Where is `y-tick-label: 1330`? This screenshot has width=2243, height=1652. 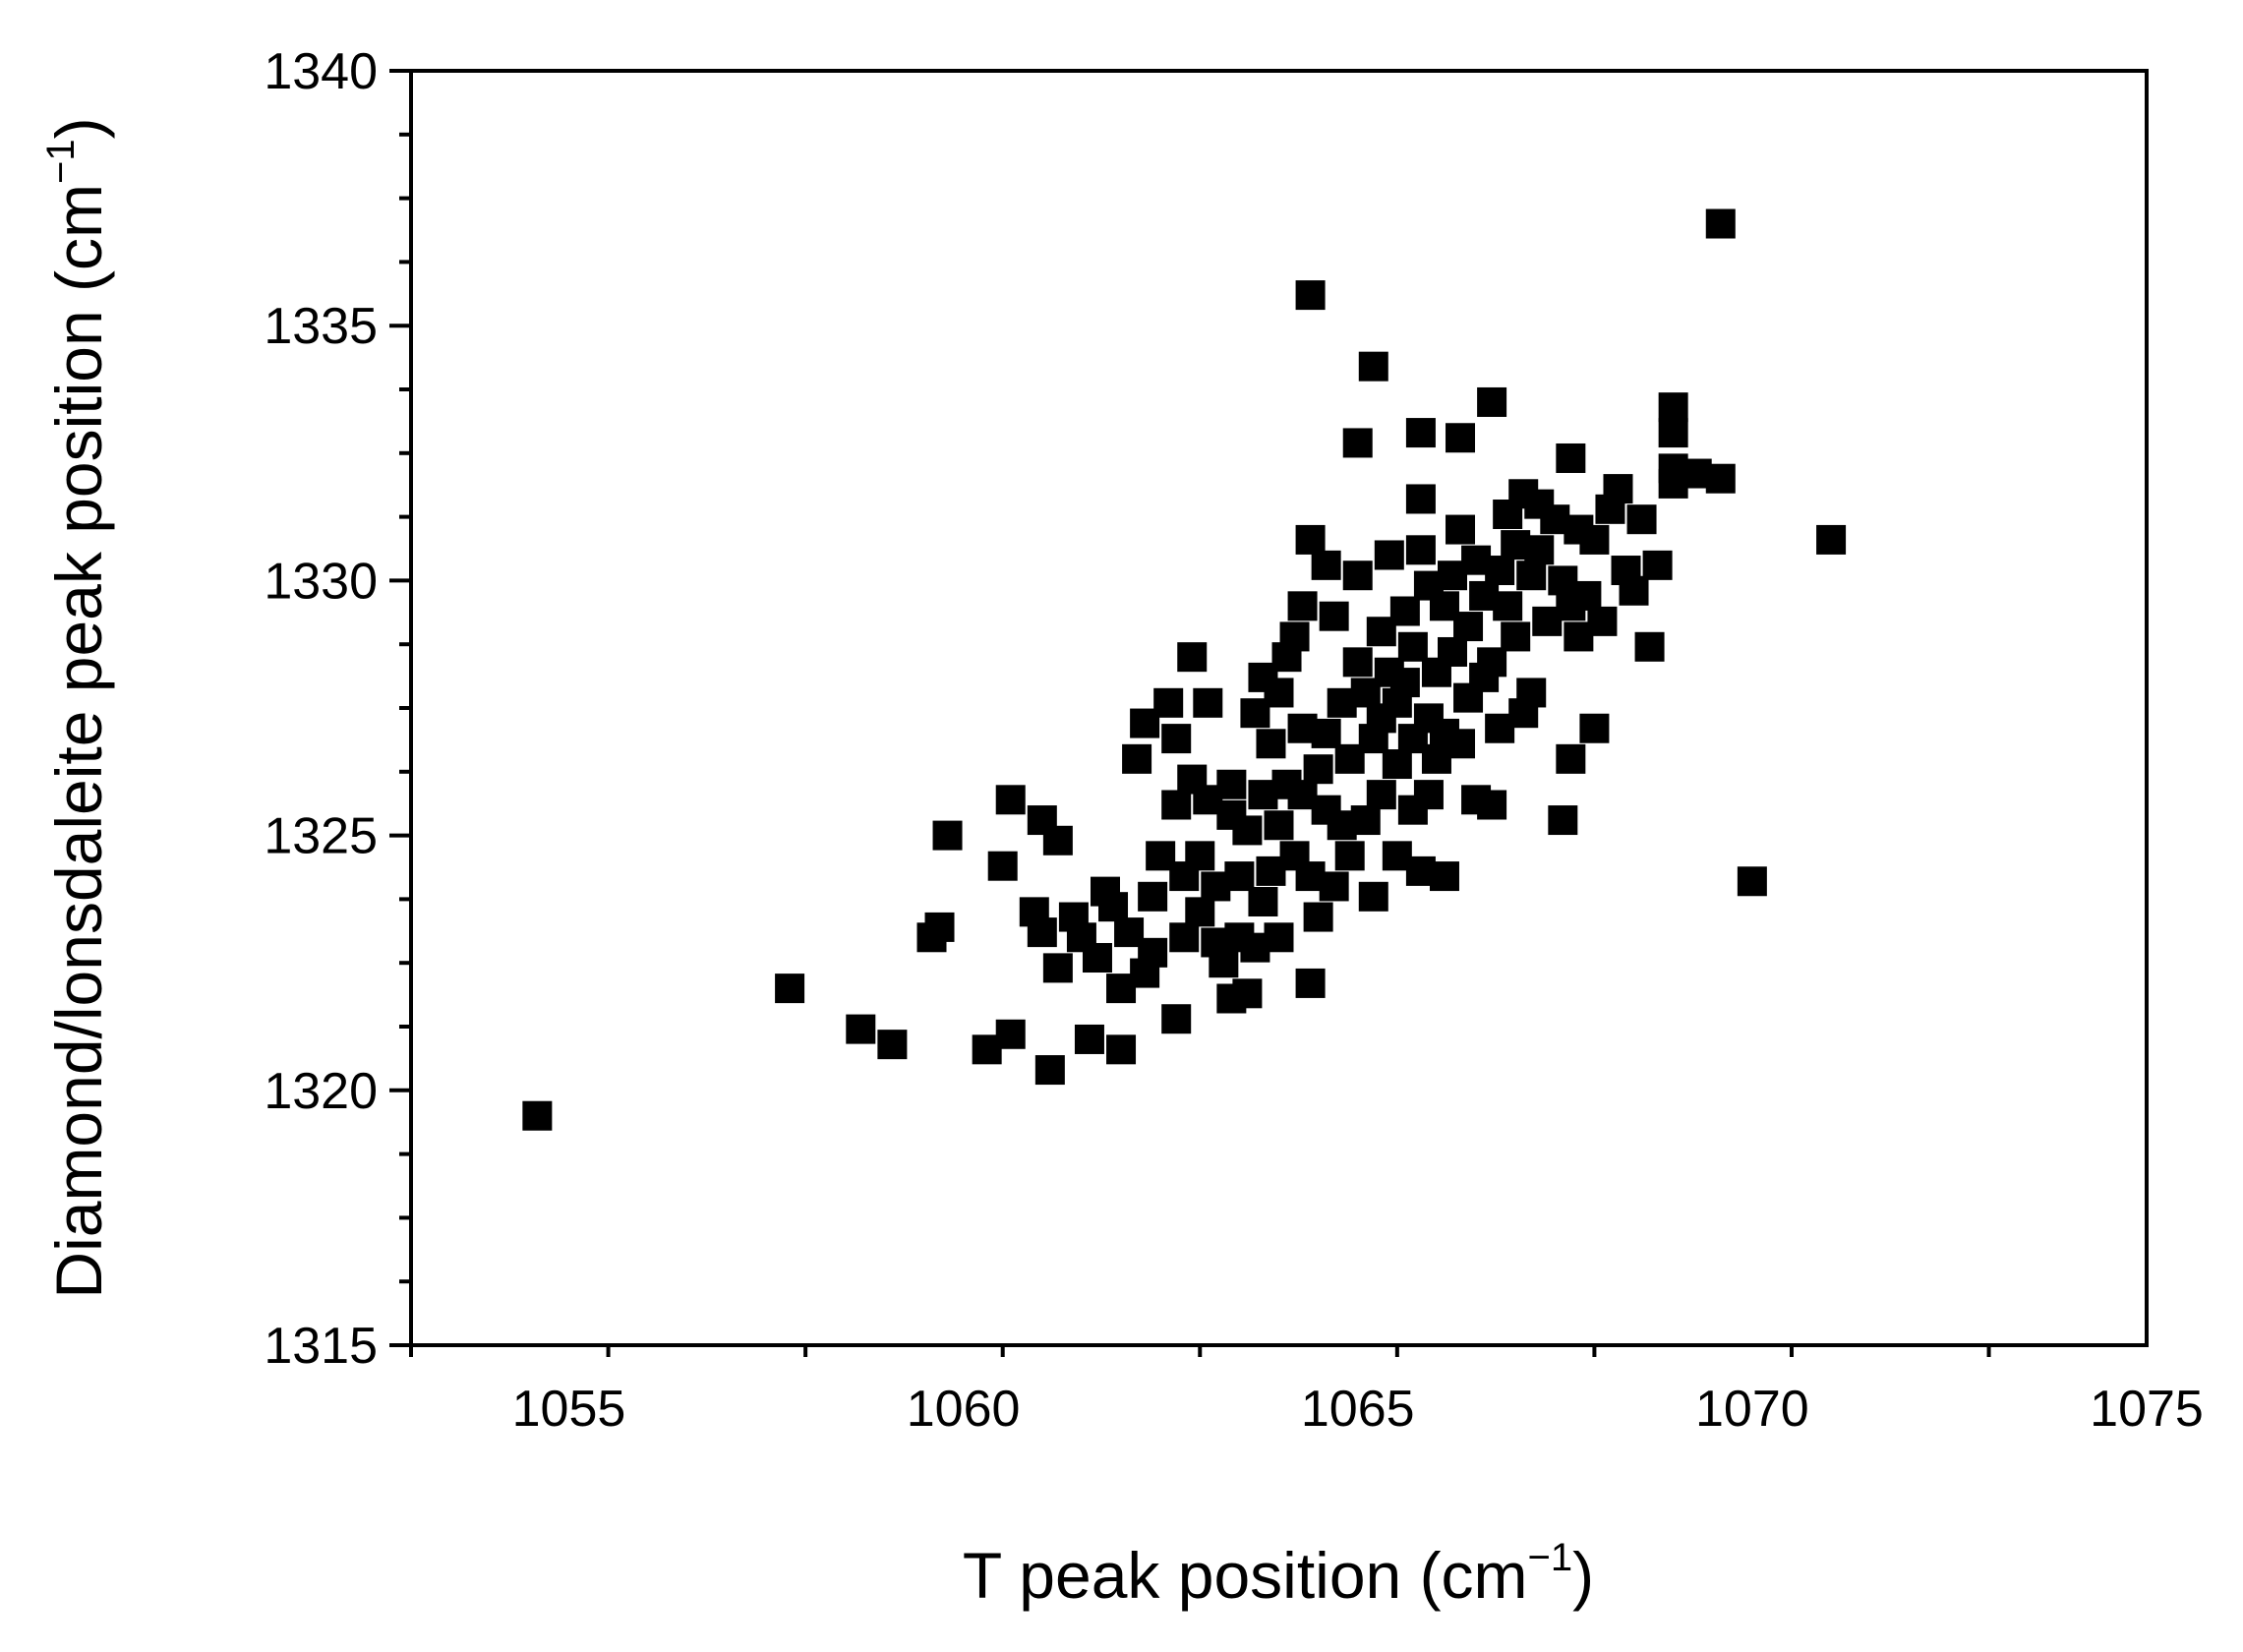 y-tick-label: 1330 is located at coordinates (321, 581).